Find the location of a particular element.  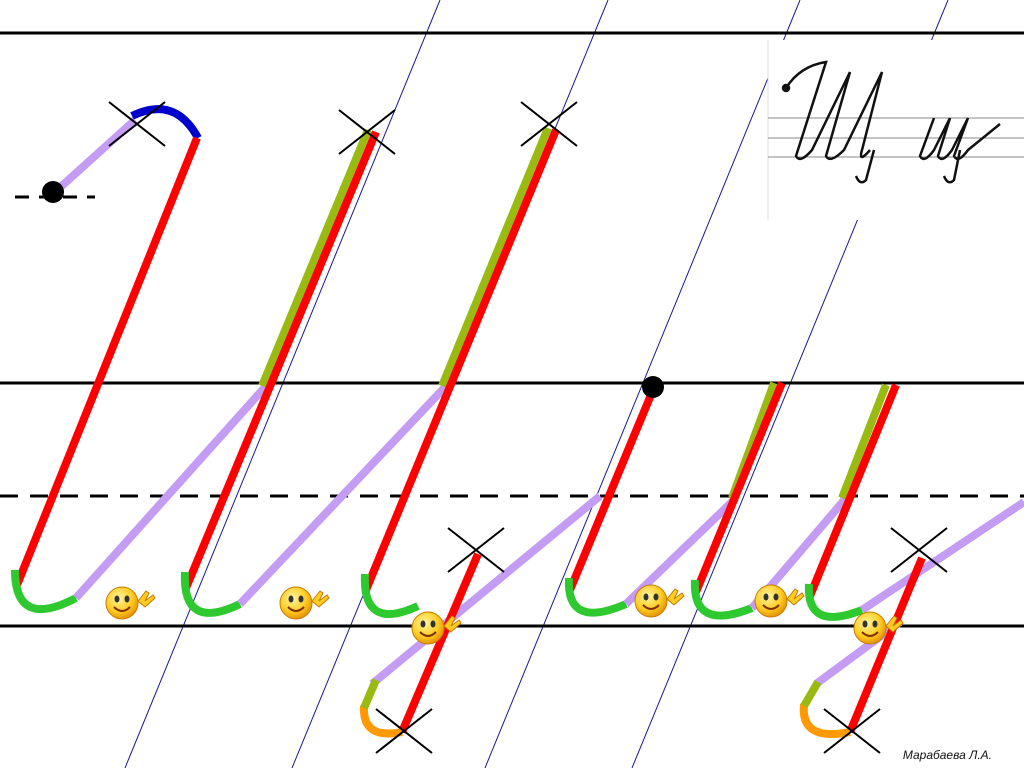

sample-image is located at coordinates (895, 130).